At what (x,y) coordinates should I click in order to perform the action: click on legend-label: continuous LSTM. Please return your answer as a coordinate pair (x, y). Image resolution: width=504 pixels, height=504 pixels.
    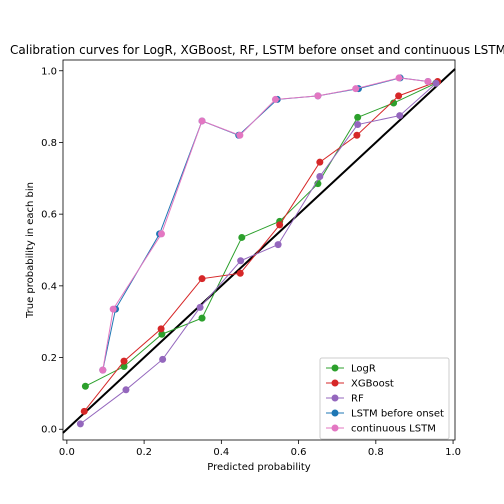
    Looking at the image, I should click on (393, 429).